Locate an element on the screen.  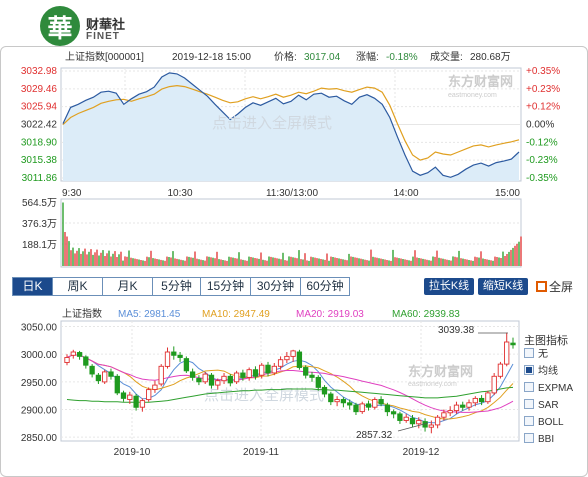
tab-5min: 5分钟 is located at coordinates (176, 286).